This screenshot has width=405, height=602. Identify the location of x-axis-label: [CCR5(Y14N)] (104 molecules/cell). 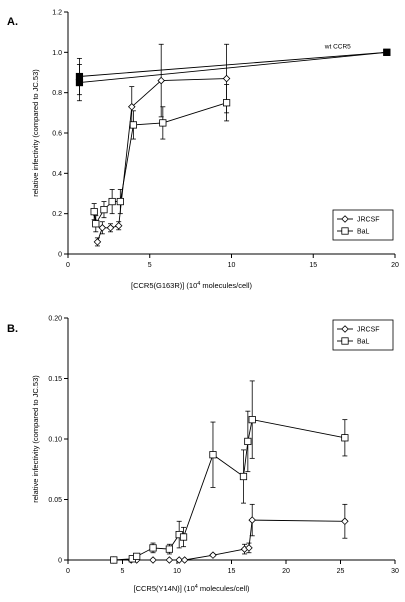
(191, 588).